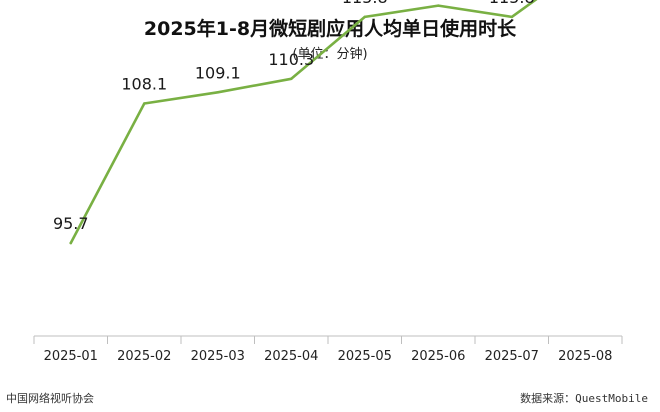  I want to click on chart-subtitle: (单位：分钟), so click(330, 54).